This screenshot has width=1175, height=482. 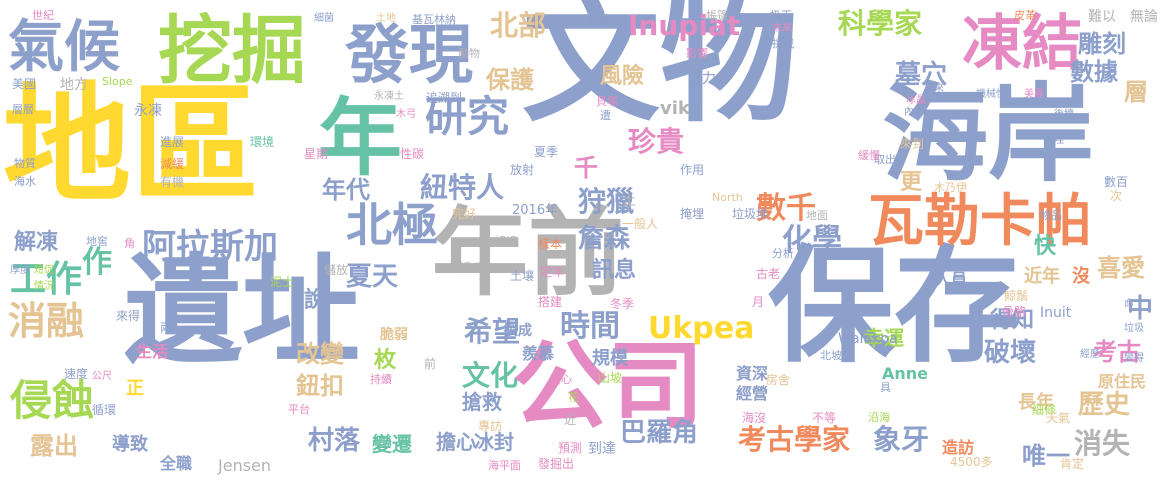 I want to click on word: 墓穴, so click(x=921, y=75).